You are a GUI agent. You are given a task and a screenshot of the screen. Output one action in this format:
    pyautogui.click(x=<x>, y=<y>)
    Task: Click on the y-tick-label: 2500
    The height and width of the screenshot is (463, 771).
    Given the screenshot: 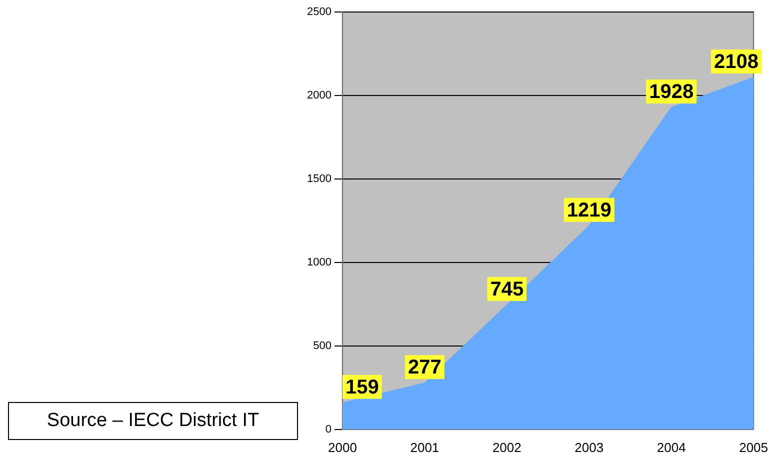 What is the action you would take?
    pyautogui.click(x=319, y=12)
    